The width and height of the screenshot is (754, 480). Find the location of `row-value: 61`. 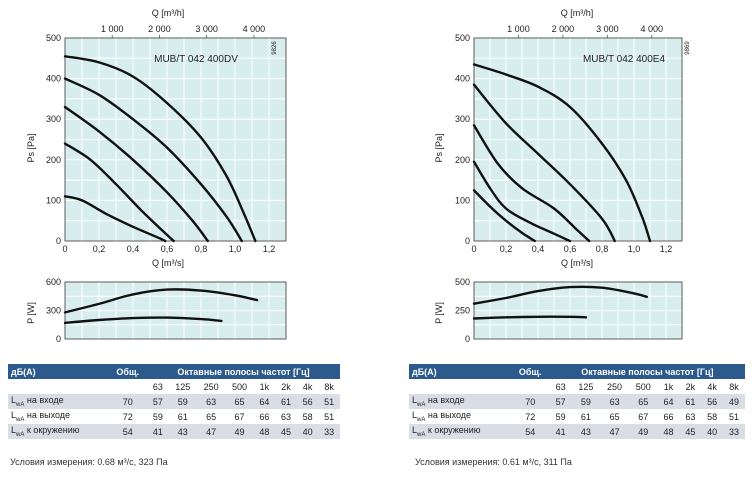

row-value: 61 is located at coordinates (286, 401).